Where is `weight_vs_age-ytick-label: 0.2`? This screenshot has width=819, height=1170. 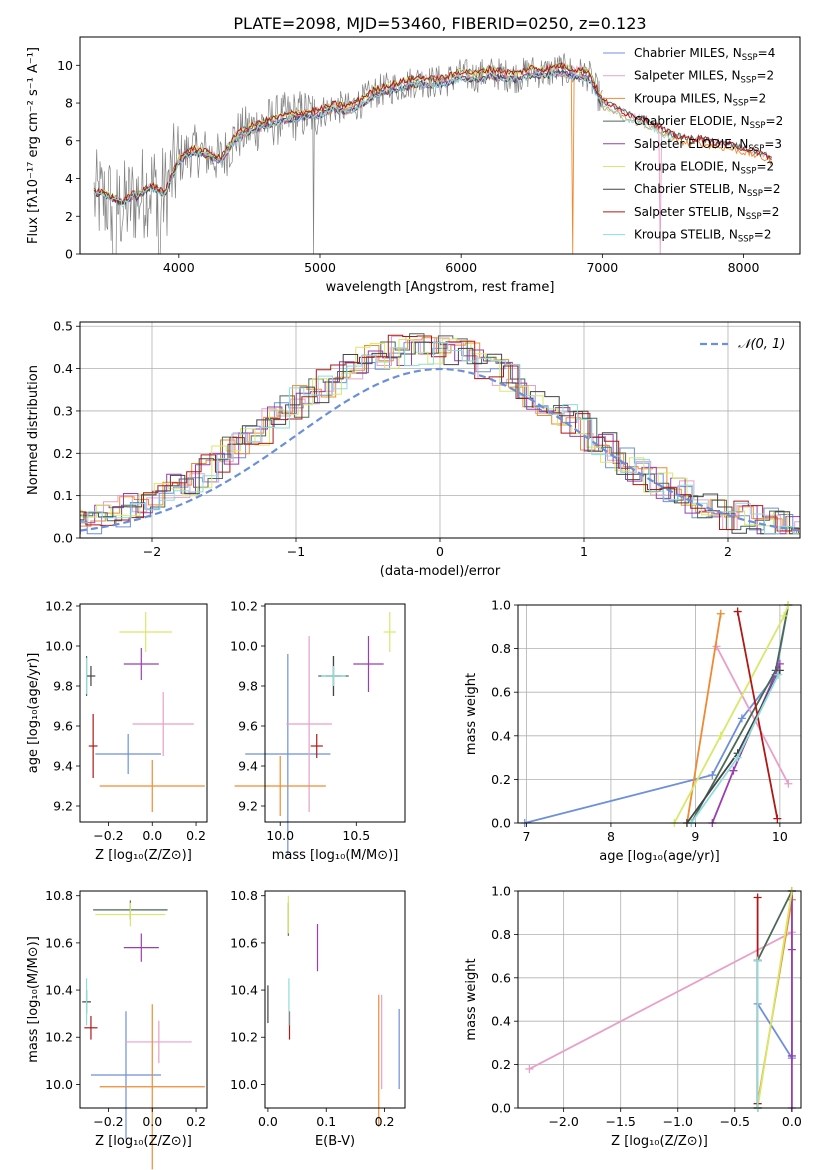 weight_vs_age-ytick-label: 0.2 is located at coordinates (501, 779).